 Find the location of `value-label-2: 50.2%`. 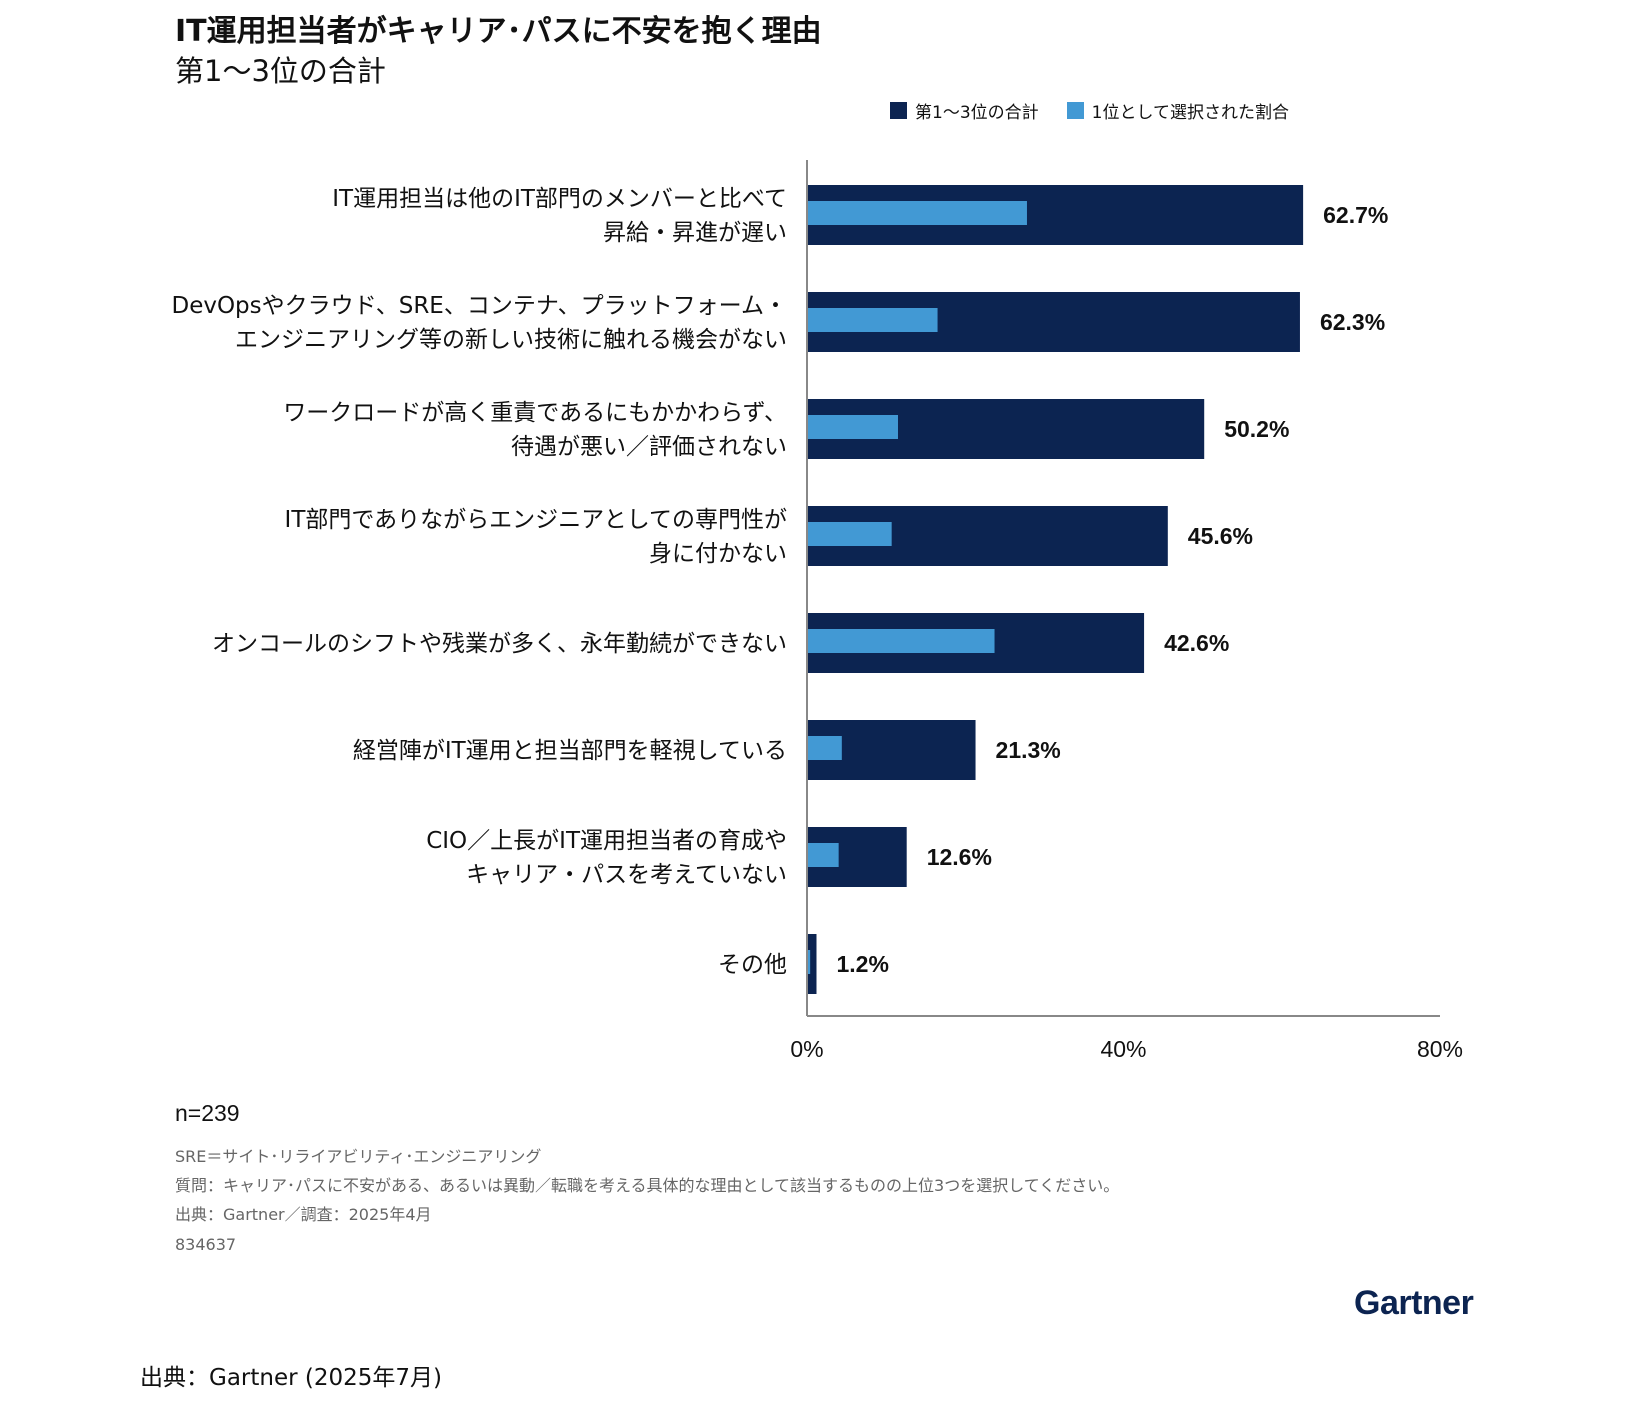

value-label-2: 50.2% is located at coordinates (1256, 429).